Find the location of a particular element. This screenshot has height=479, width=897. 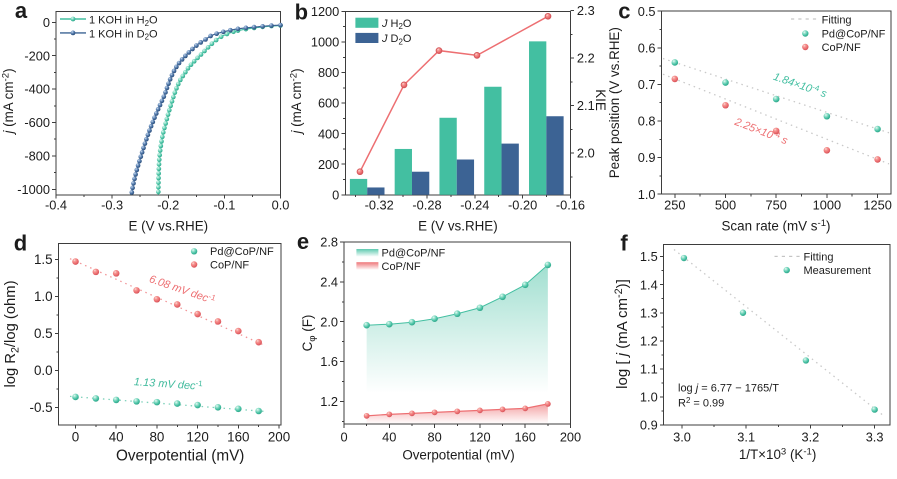

svg-text: 40 is located at coordinates (116, 437).